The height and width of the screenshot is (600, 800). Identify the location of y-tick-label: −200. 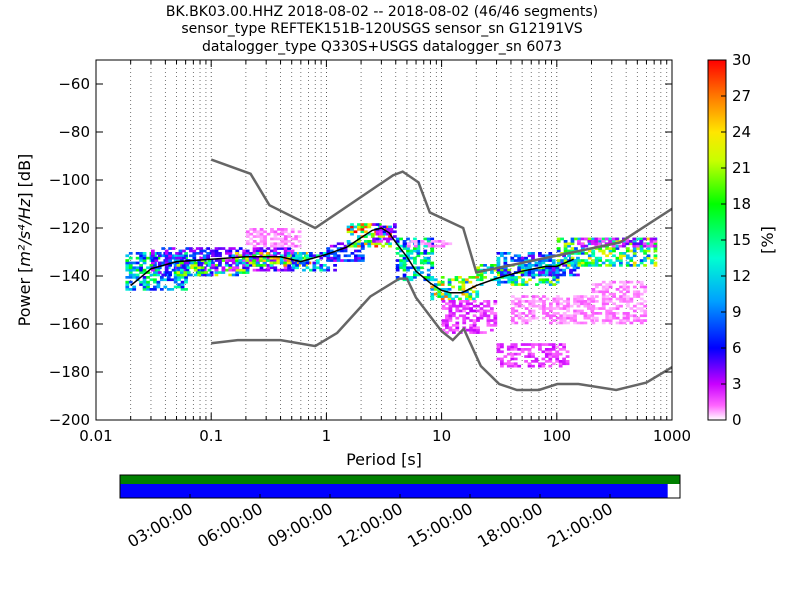
(69, 420).